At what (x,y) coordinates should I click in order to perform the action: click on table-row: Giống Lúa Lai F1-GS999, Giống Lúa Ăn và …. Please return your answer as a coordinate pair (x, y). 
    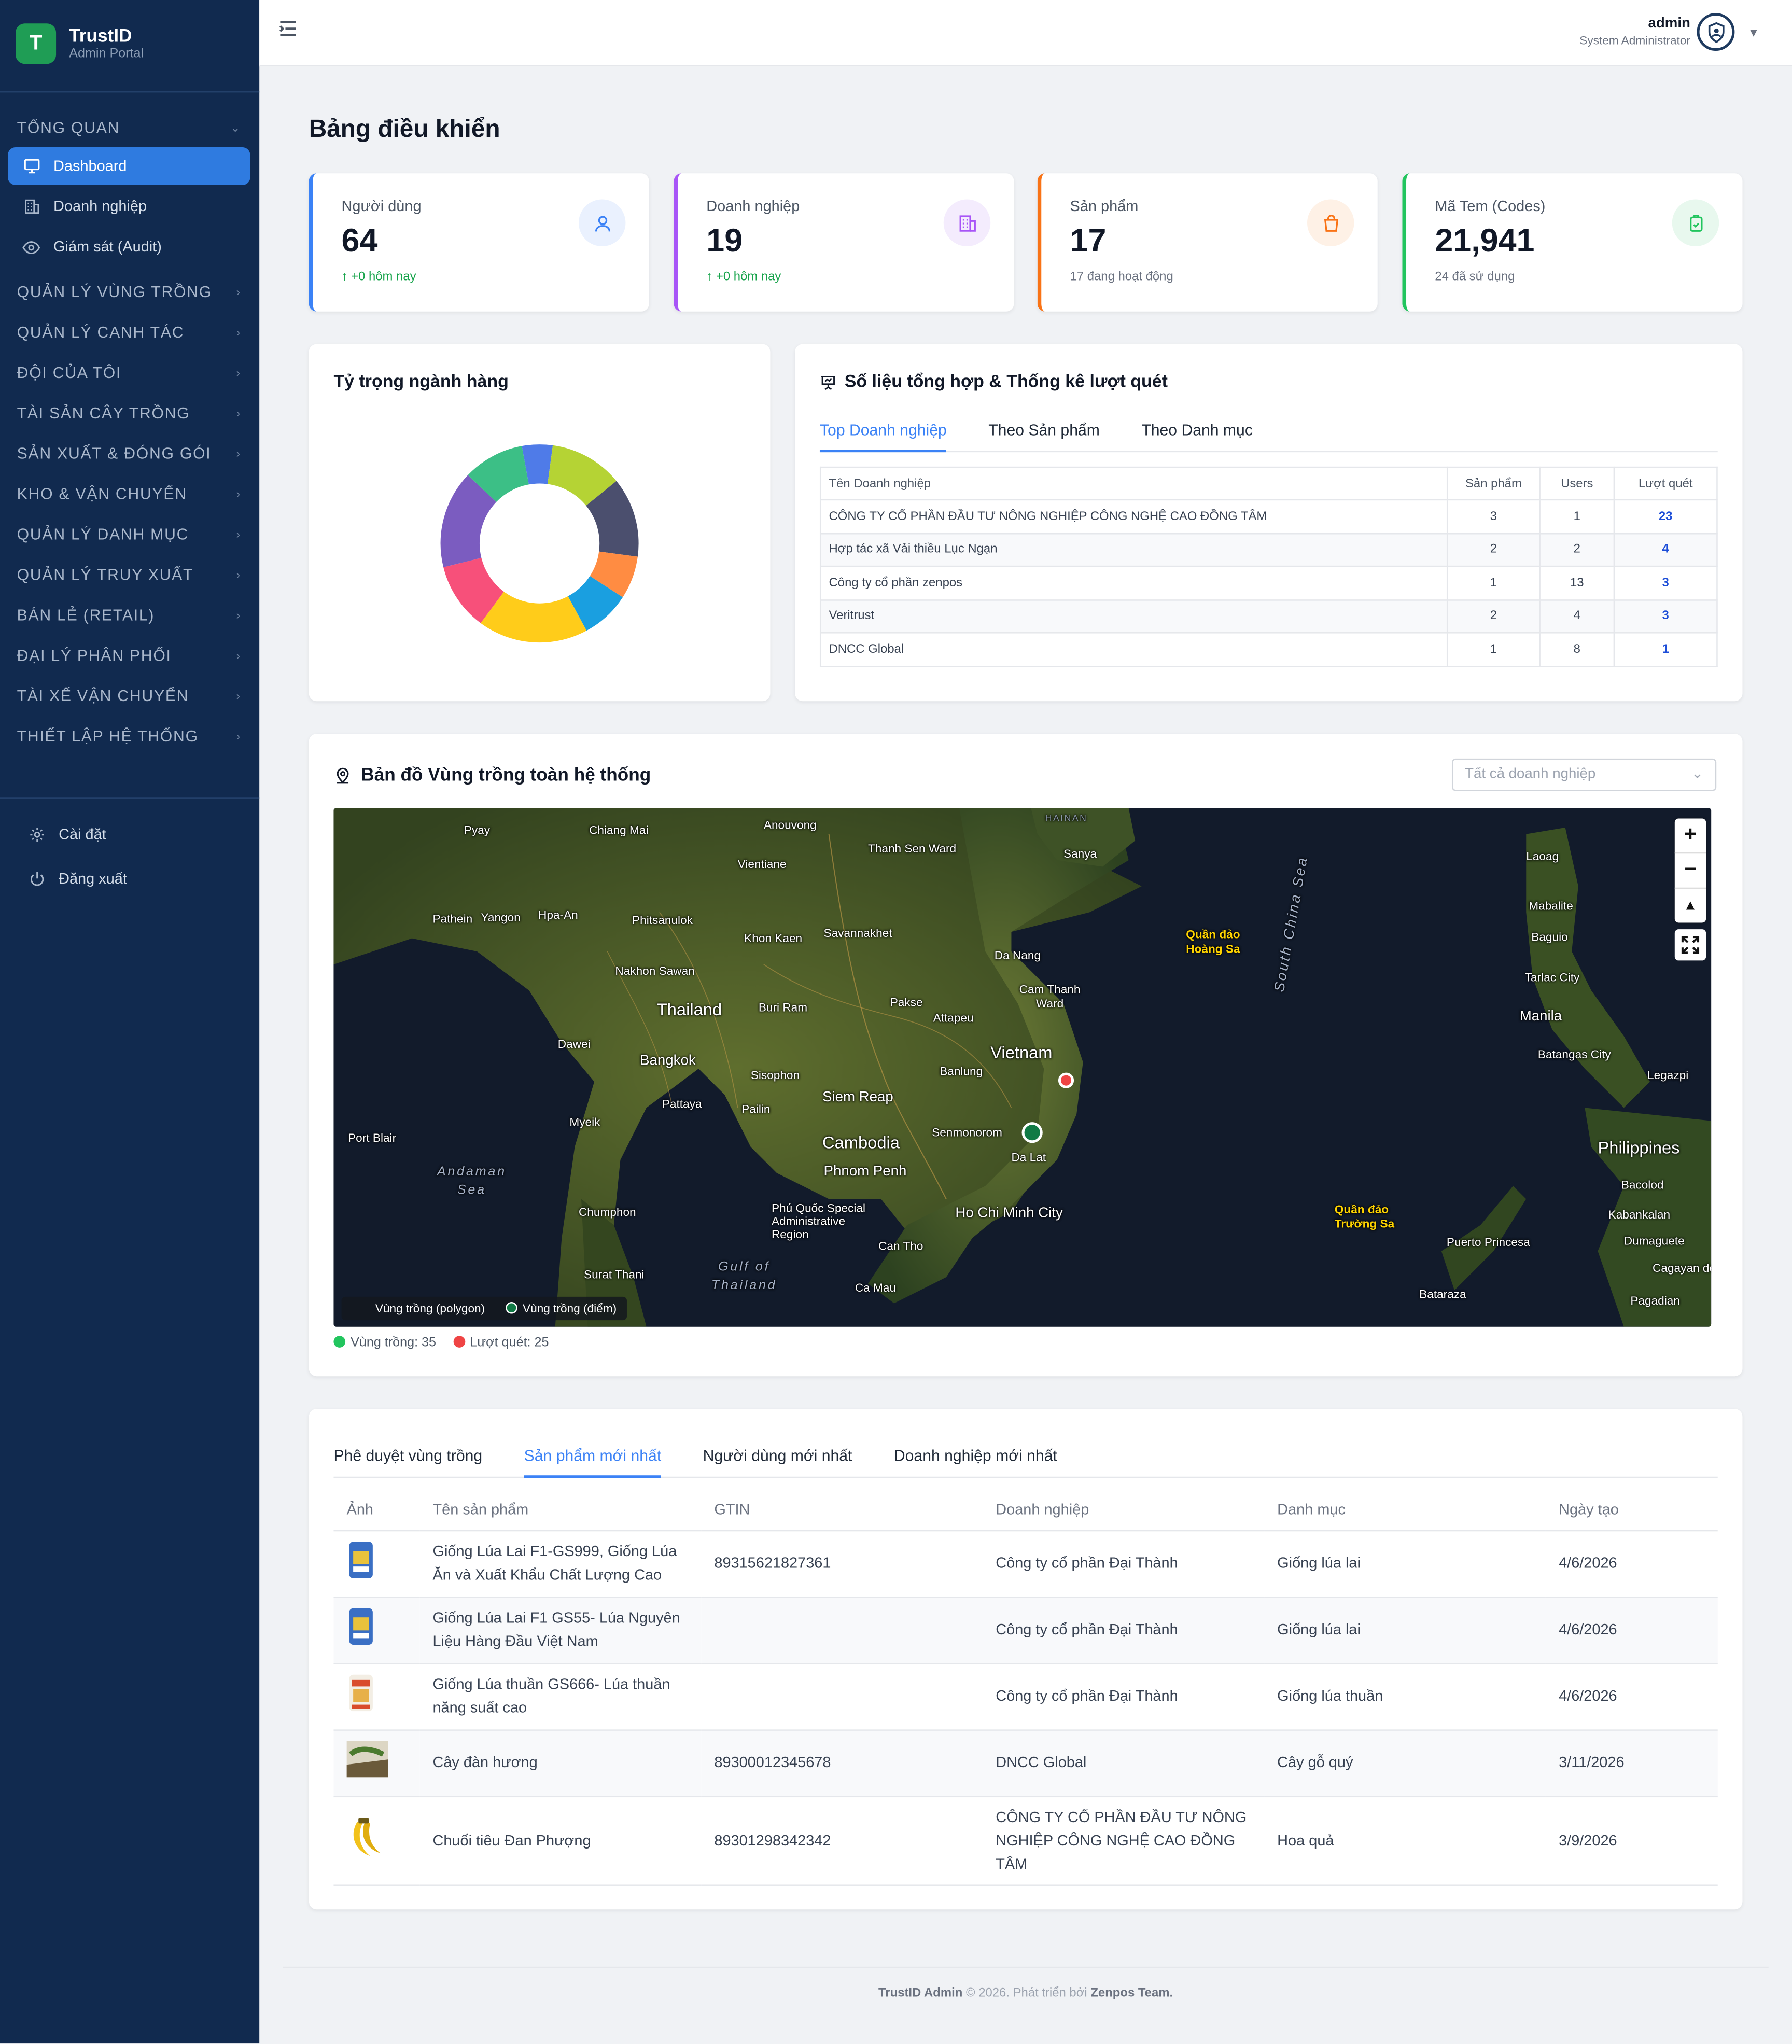
    Looking at the image, I should click on (1025, 1564).